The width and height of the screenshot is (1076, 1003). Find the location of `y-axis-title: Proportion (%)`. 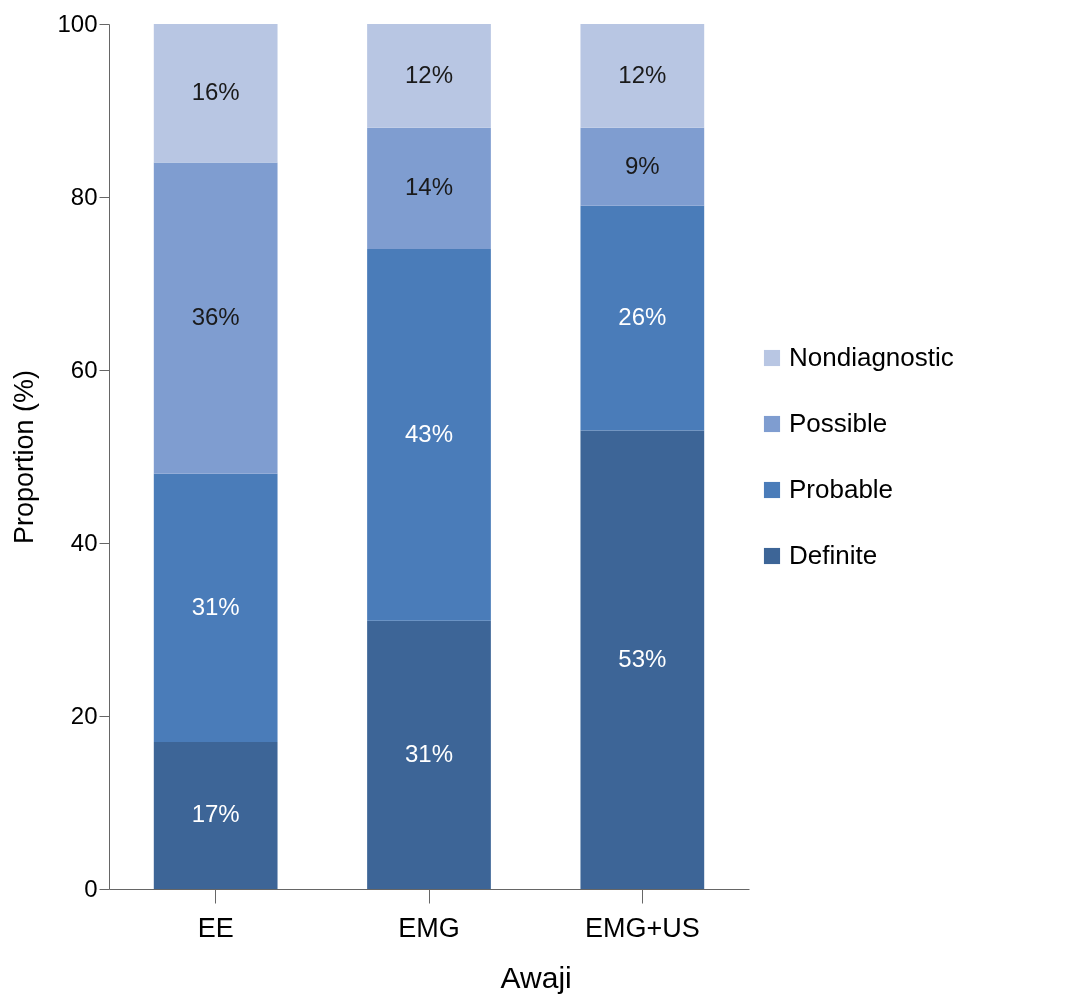

y-axis-title: Proportion (%) is located at coordinates (24, 457).